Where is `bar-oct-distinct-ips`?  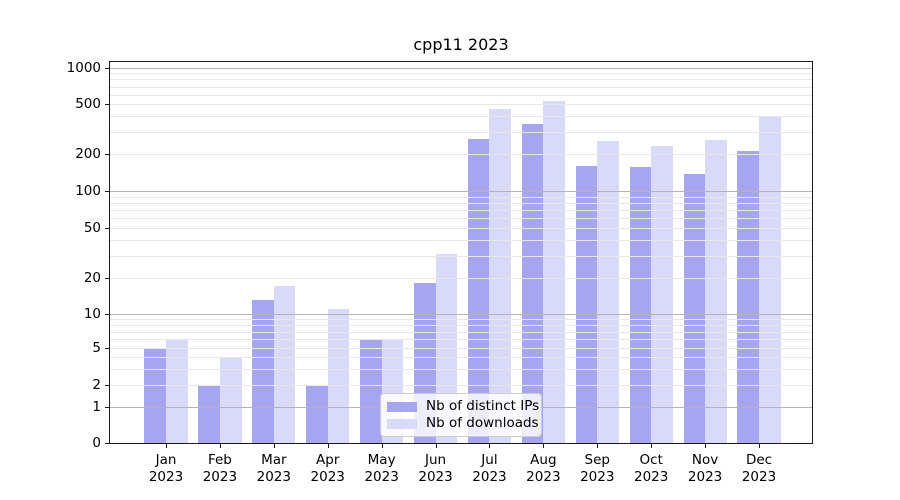 bar-oct-distinct-ips is located at coordinates (640, 304).